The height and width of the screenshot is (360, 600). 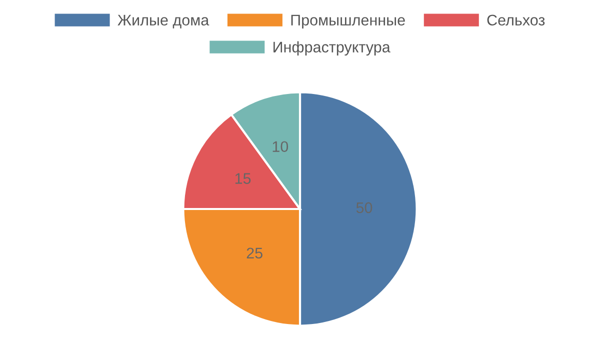 I want to click on legend-label: Сельхоз, so click(x=516, y=20).